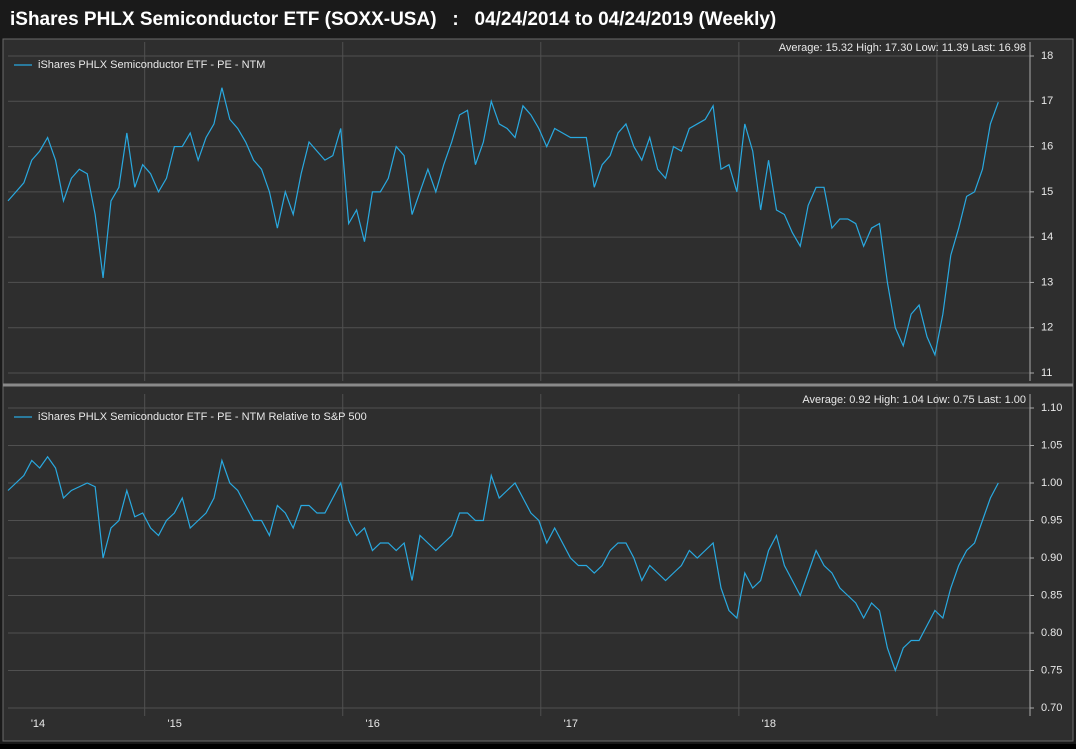 This screenshot has height=749, width=1076. What do you see at coordinates (571, 724) in the screenshot?
I see `x-tick-label: '17` at bounding box center [571, 724].